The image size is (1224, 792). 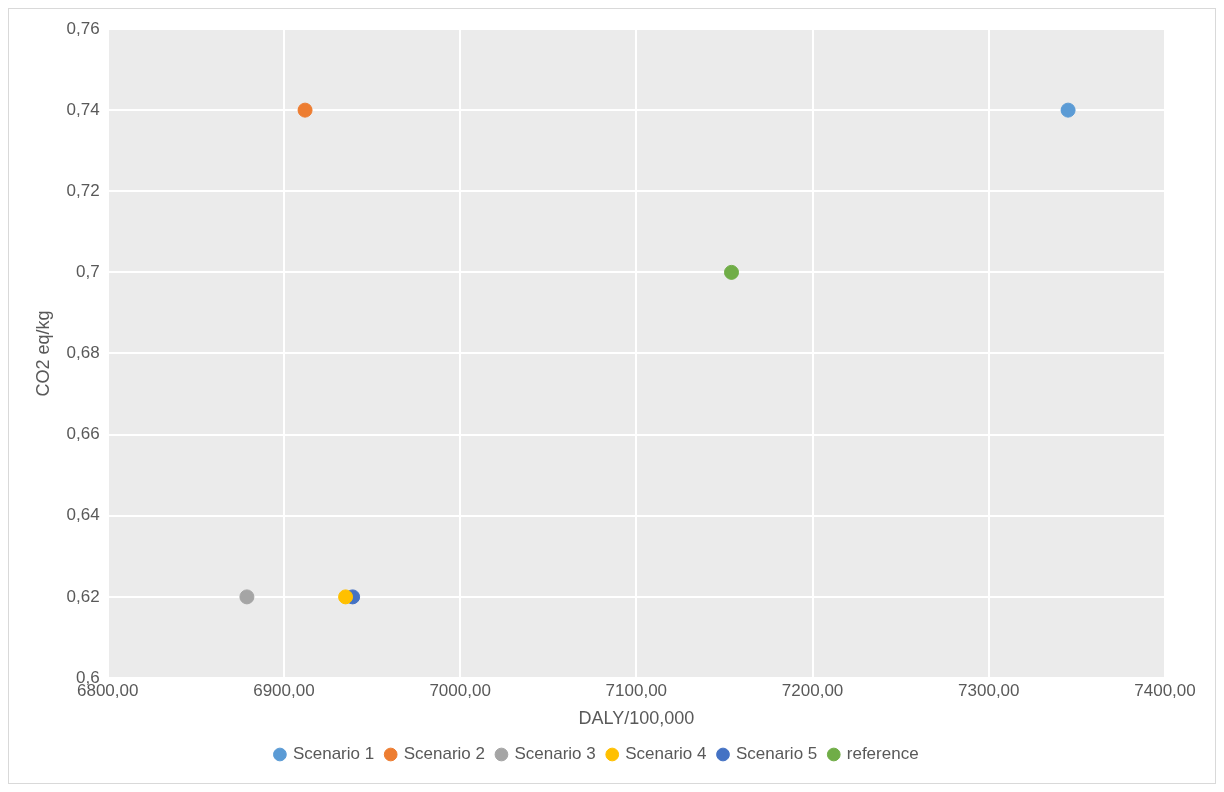 What do you see at coordinates (636, 718) in the screenshot?
I see `x-axis-title: DALY/100,000` at bounding box center [636, 718].